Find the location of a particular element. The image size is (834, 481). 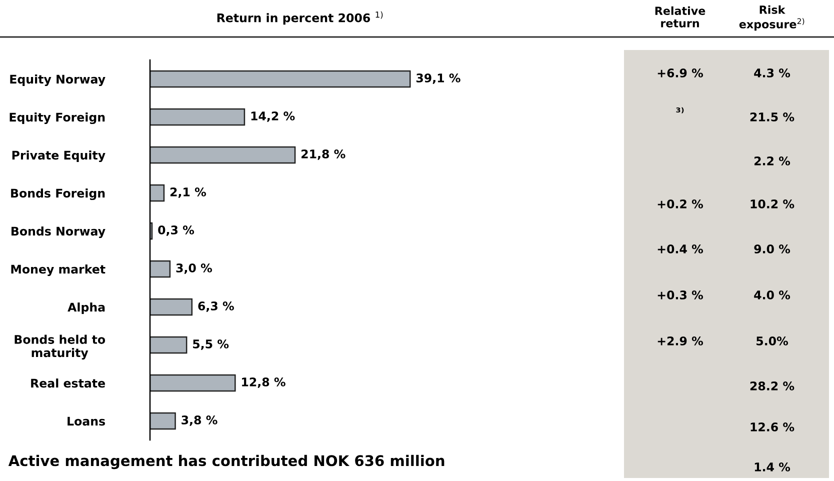

text: 9.0 % is located at coordinates (772, 249).